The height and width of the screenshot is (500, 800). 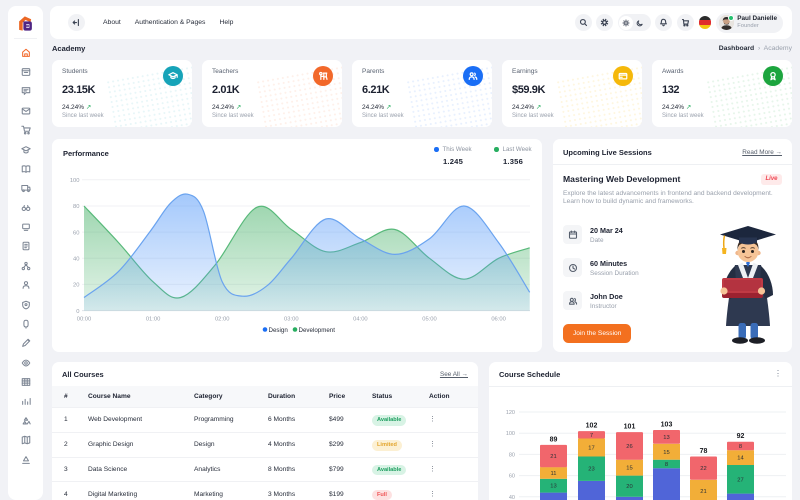 I want to click on svg-text: 103, so click(x=667, y=425).